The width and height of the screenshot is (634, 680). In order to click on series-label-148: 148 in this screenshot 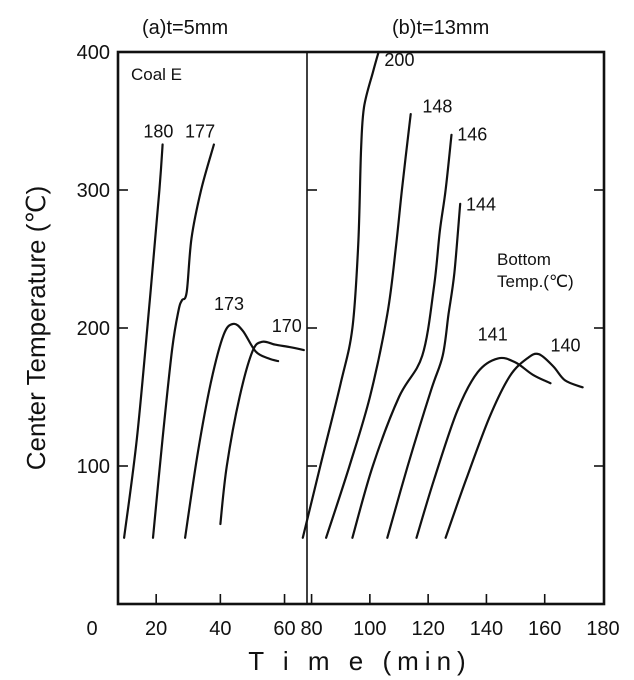, I will do `click(437, 107)`.